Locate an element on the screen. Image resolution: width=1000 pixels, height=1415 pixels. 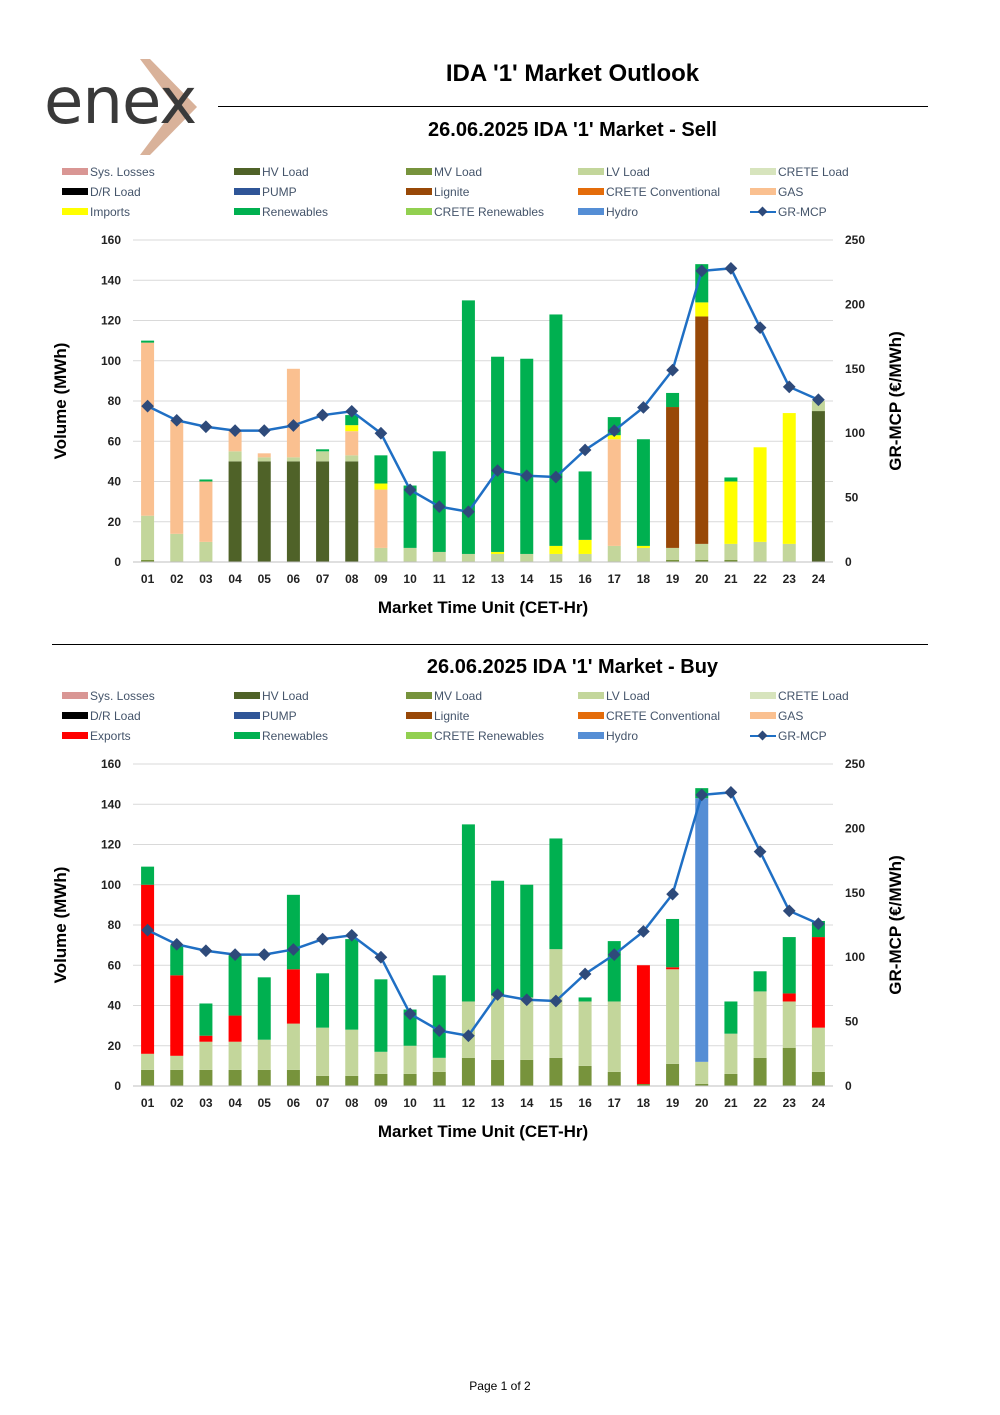
x-tick-label: 01 is located at coordinates (148, 1103).